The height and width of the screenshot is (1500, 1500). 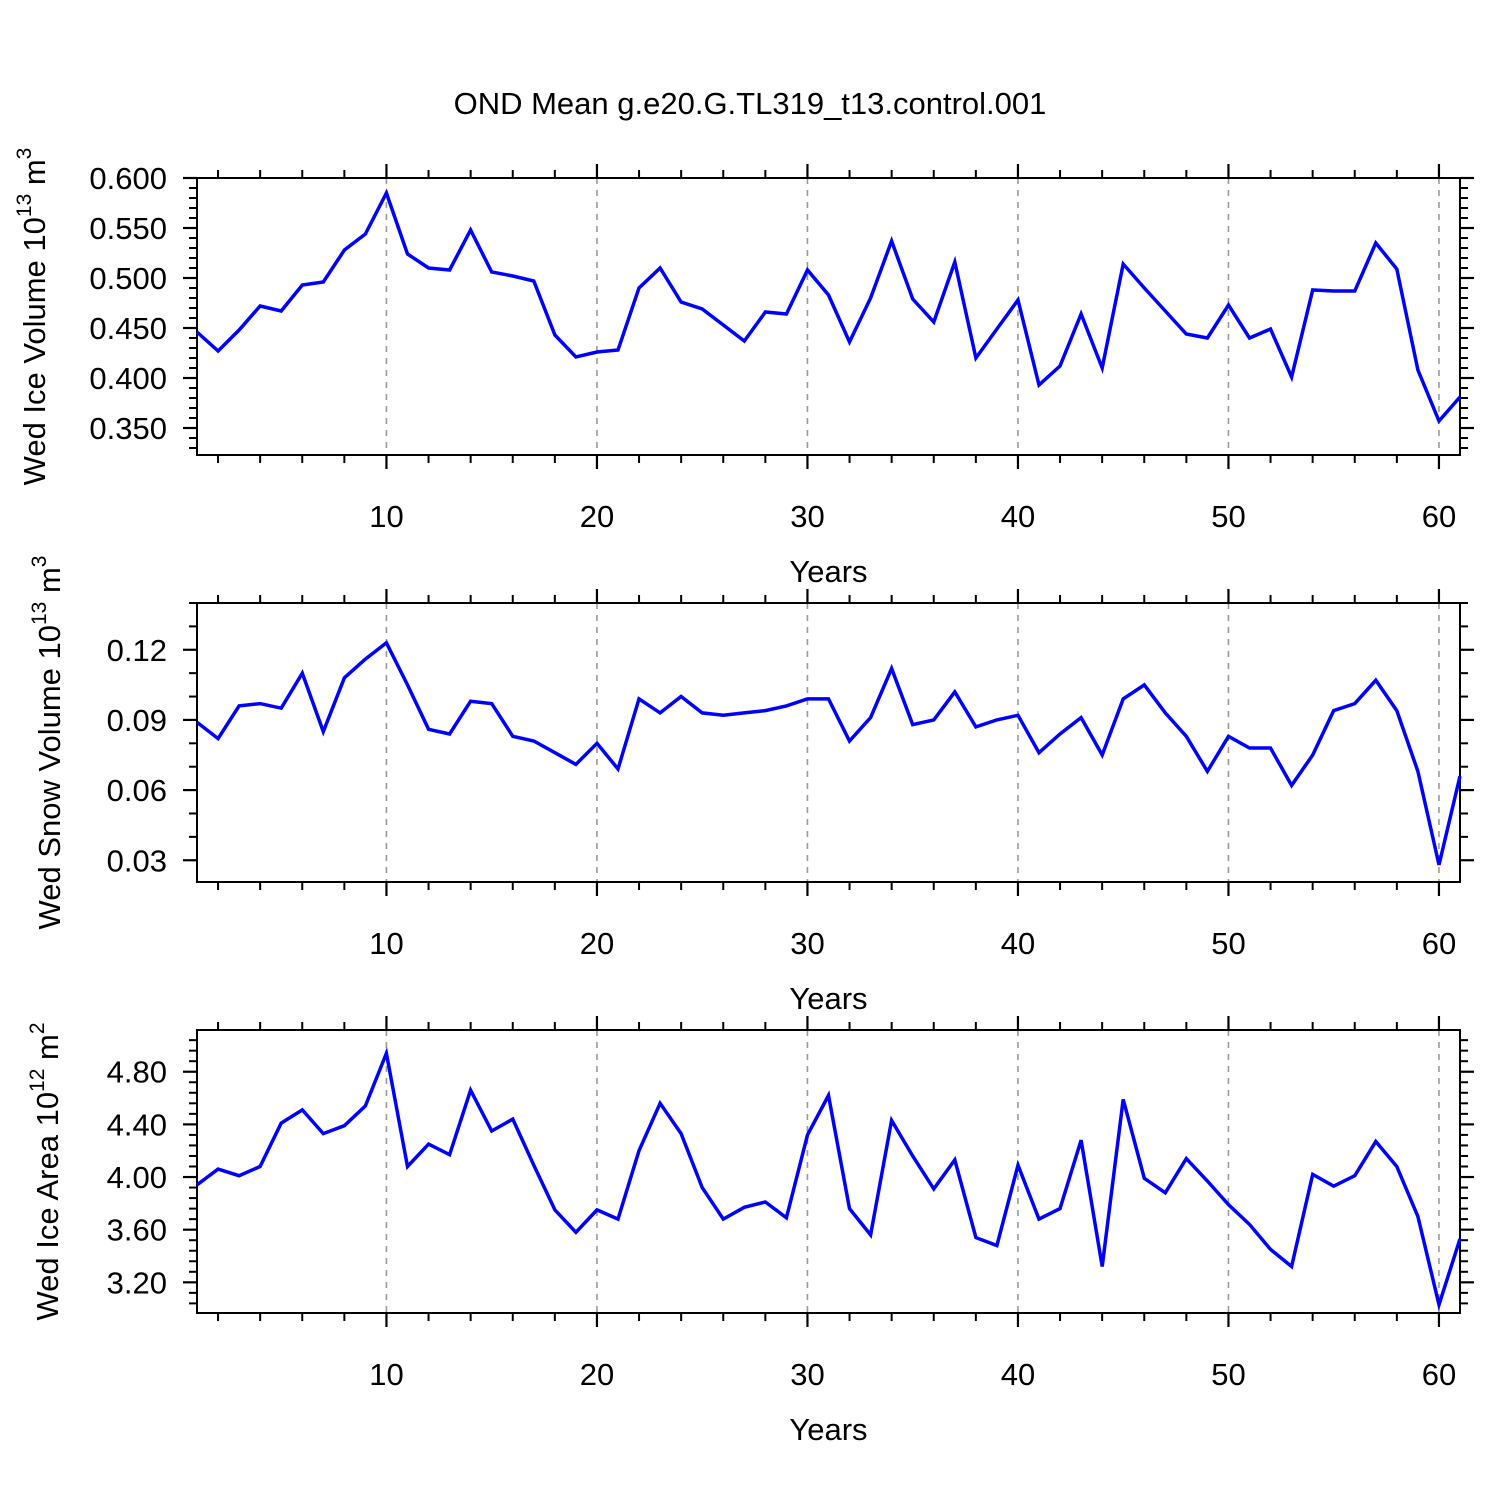 What do you see at coordinates (137, 1072) in the screenshot?
I see `y-tick-label: 4.80` at bounding box center [137, 1072].